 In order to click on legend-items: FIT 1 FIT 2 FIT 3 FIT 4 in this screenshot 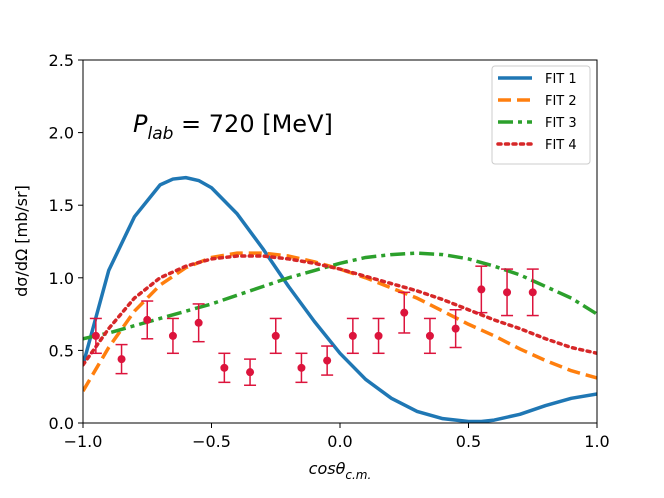, I will do `click(536, 112)`.